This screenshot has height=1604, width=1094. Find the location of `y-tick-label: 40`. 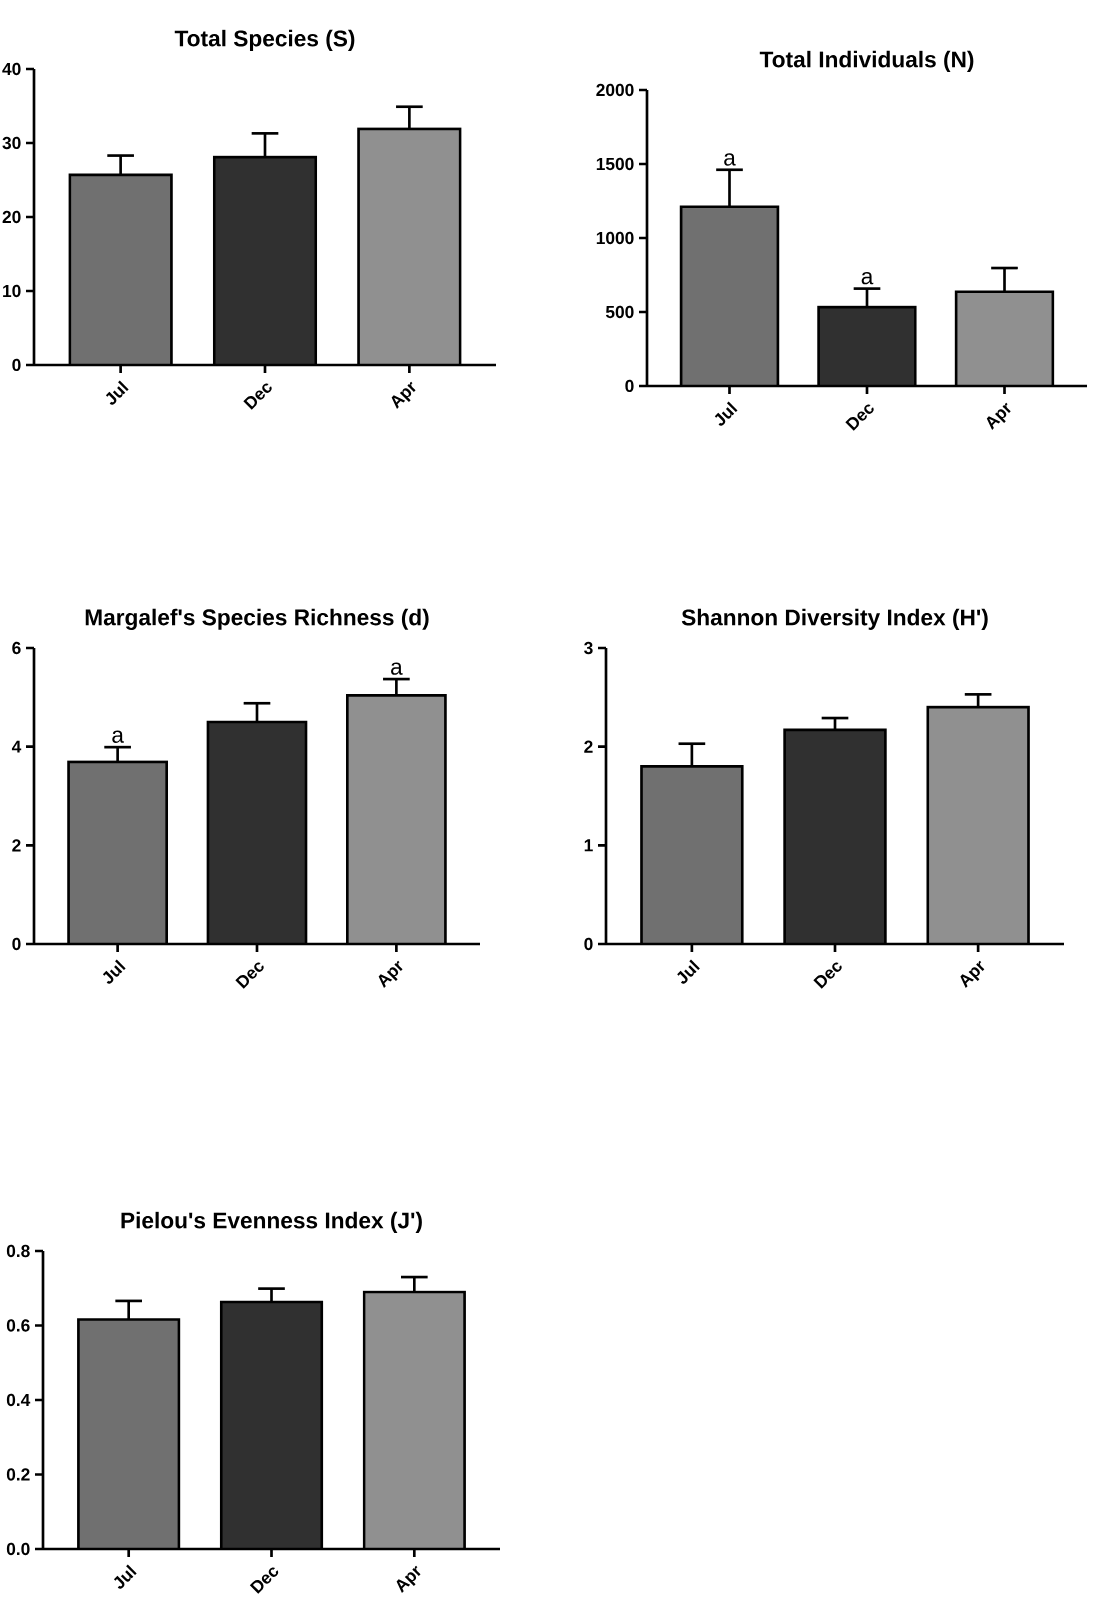

y-tick-label: 40 is located at coordinates (11, 69).